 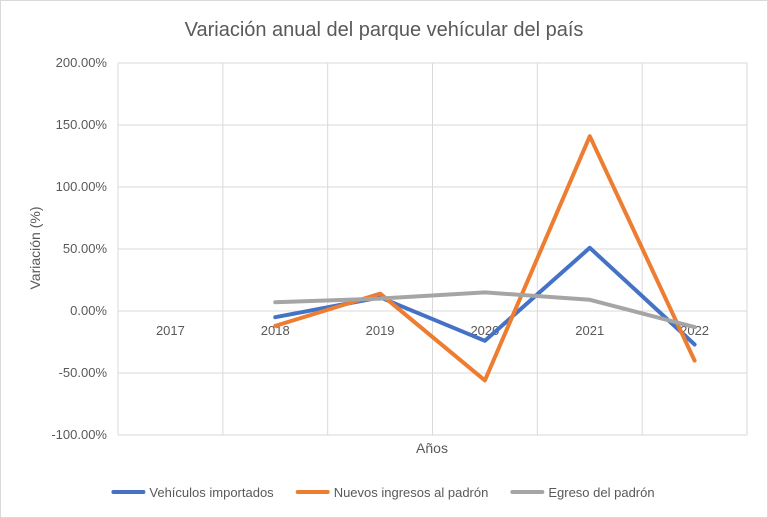 What do you see at coordinates (35, 248) in the screenshot?
I see `y-axis-title: Variación (%)` at bounding box center [35, 248].